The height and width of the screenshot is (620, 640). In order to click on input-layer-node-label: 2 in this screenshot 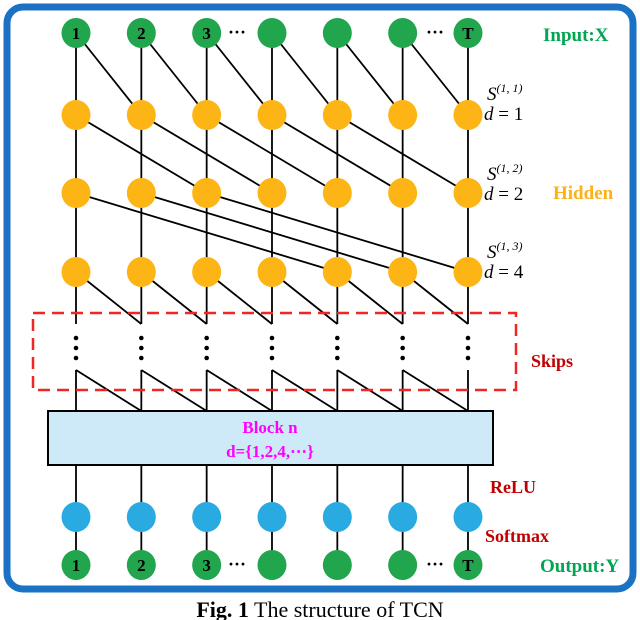, I will do `click(141, 33)`.